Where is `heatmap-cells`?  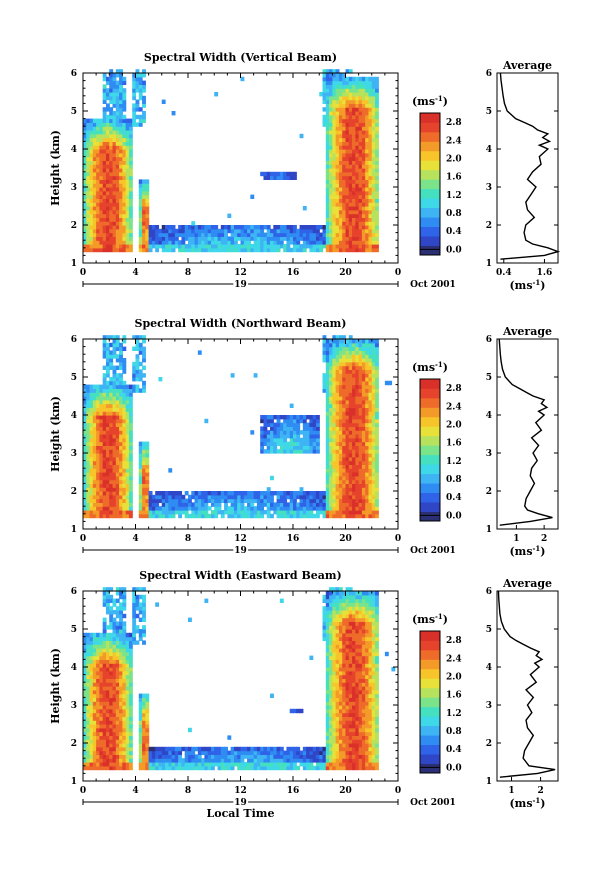
heatmap-cells is located at coordinates (231, 161).